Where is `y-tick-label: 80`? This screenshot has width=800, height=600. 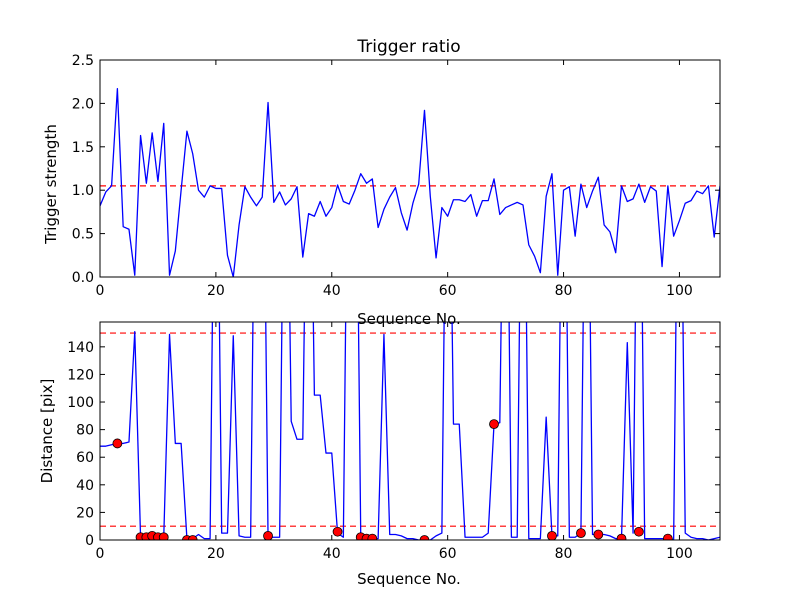 y-tick-label: 80 is located at coordinates (85, 431).